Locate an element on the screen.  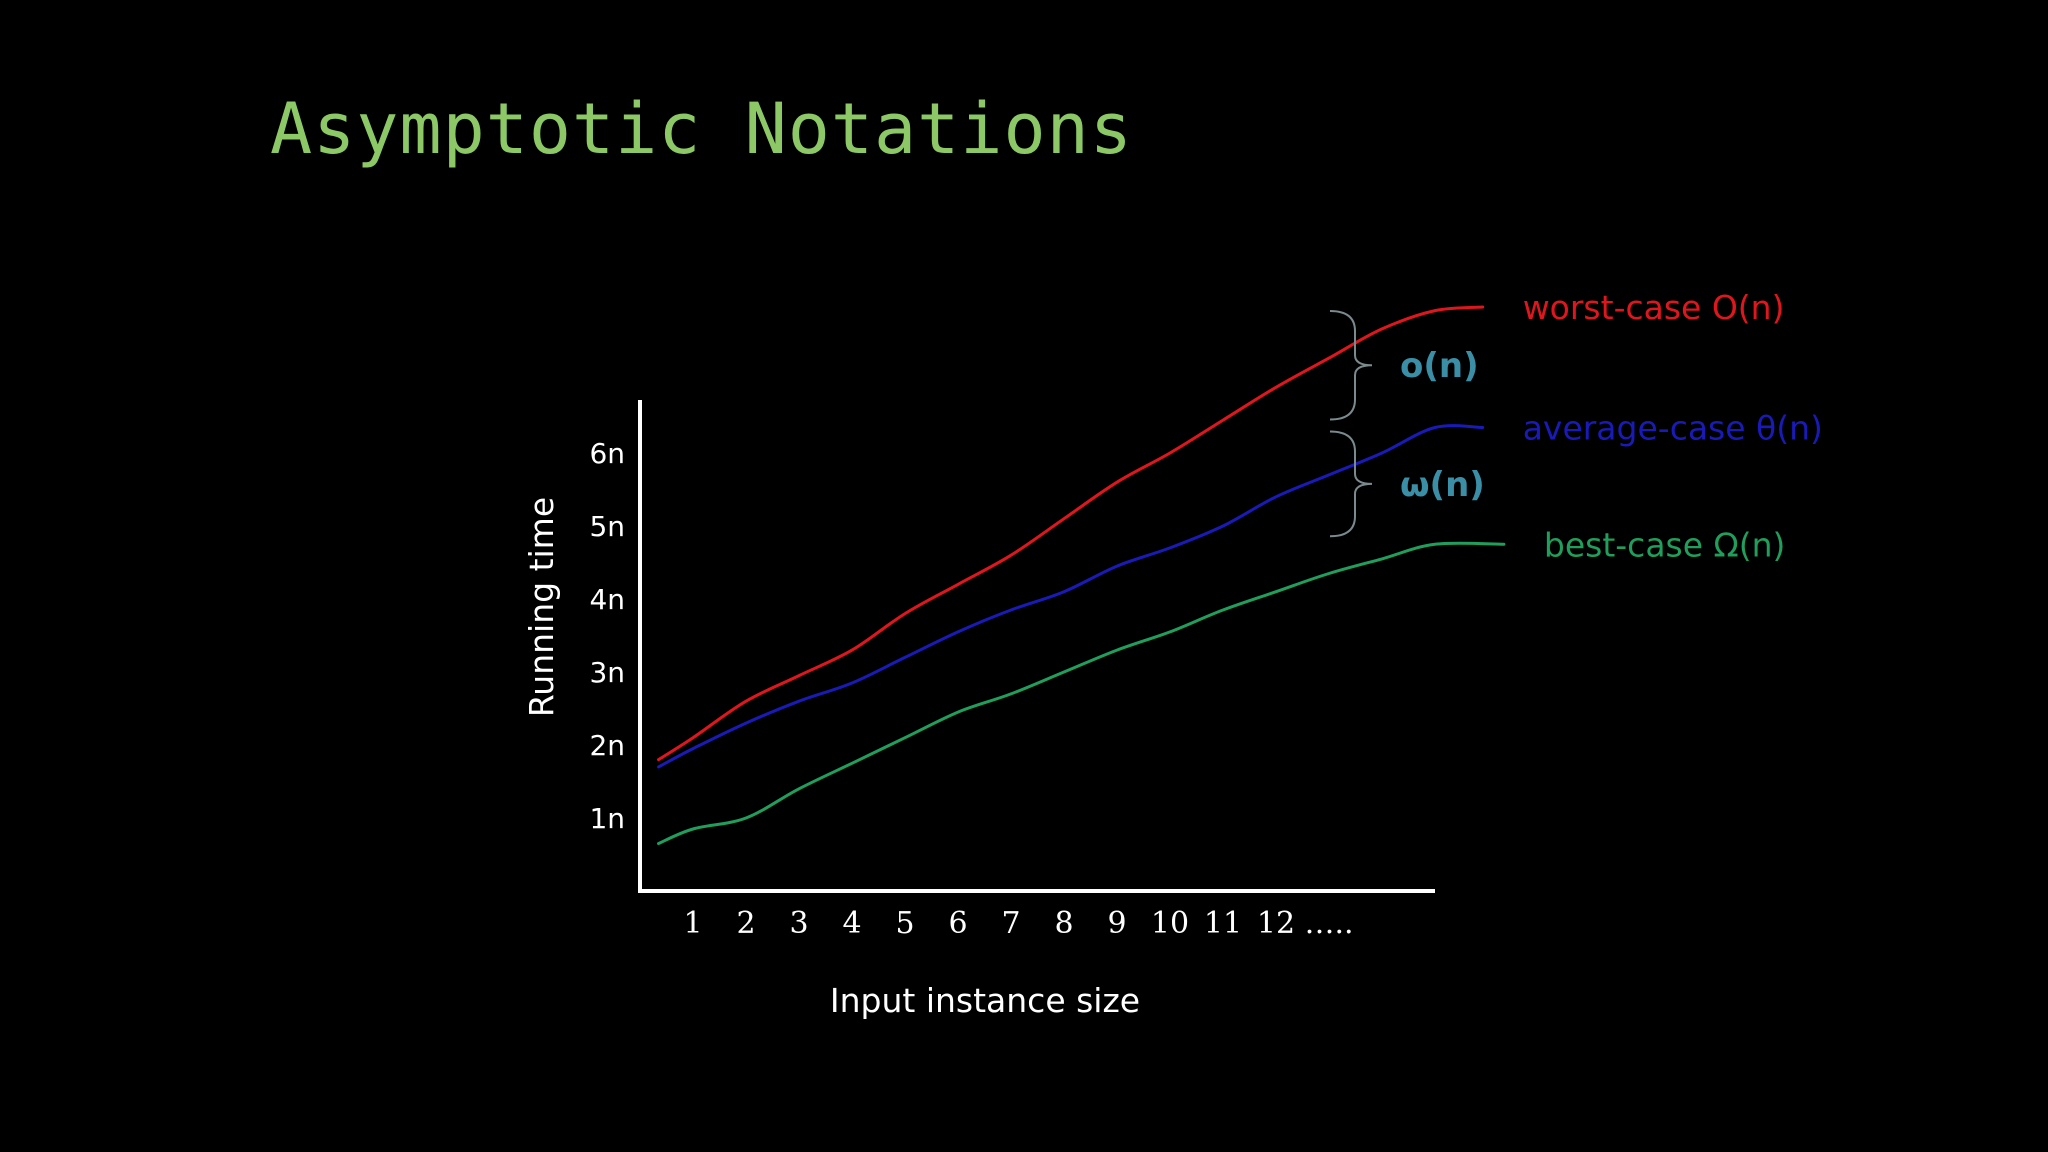
x-tick-label: 11 is located at coordinates (1223, 923).